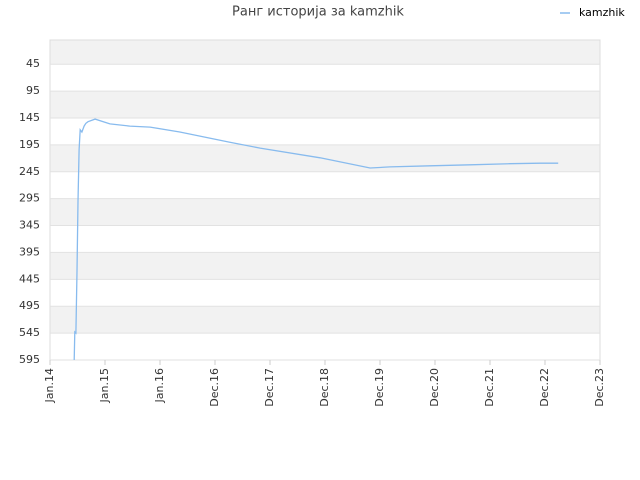  What do you see at coordinates (33, 90) in the screenshot?
I see `y-tick-label: 95` at bounding box center [33, 90].